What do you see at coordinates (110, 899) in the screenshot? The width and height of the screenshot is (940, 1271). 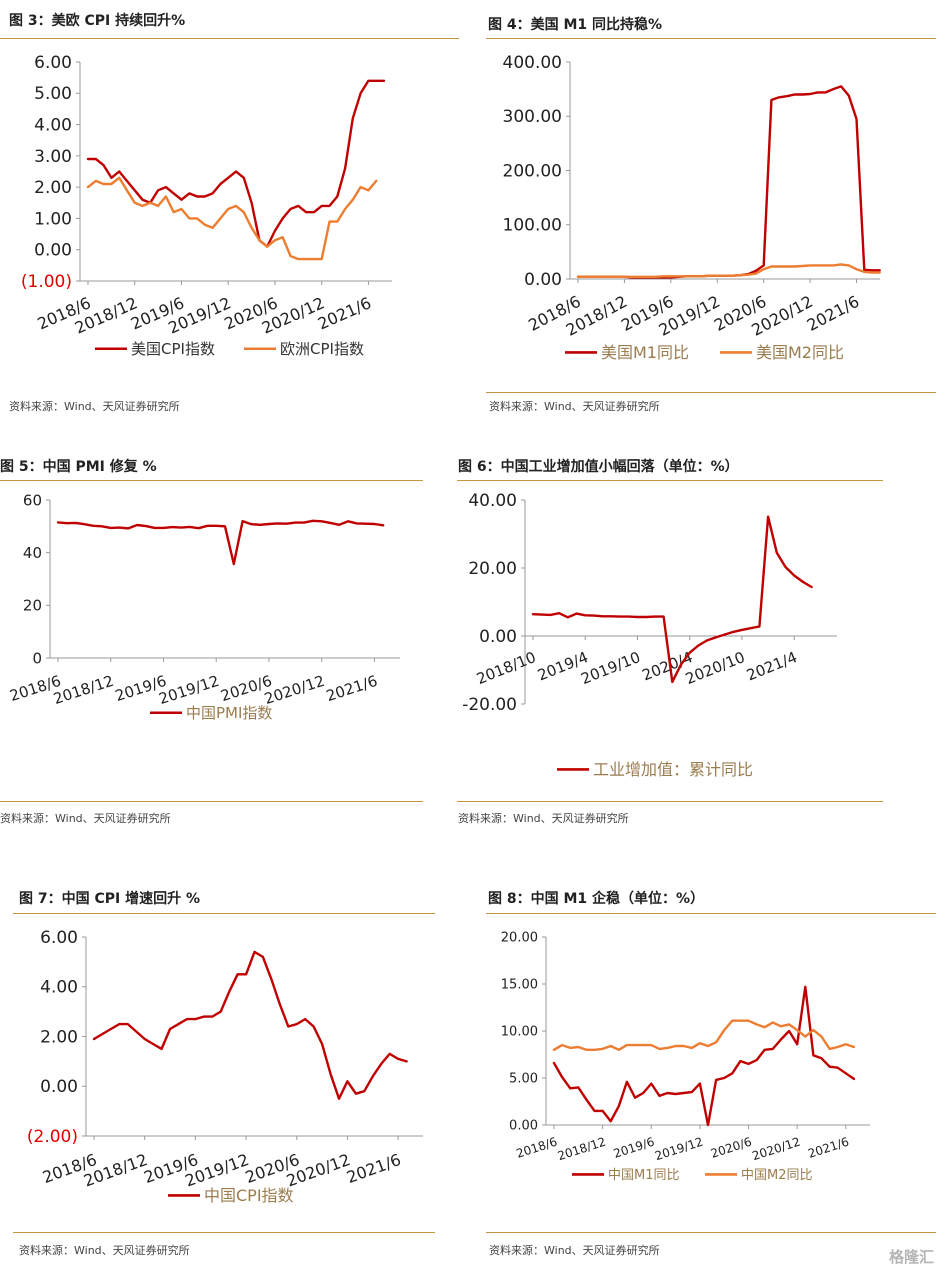 I see `chart-title-7: 图 7：中国 CPI 增速回升 %` at bounding box center [110, 899].